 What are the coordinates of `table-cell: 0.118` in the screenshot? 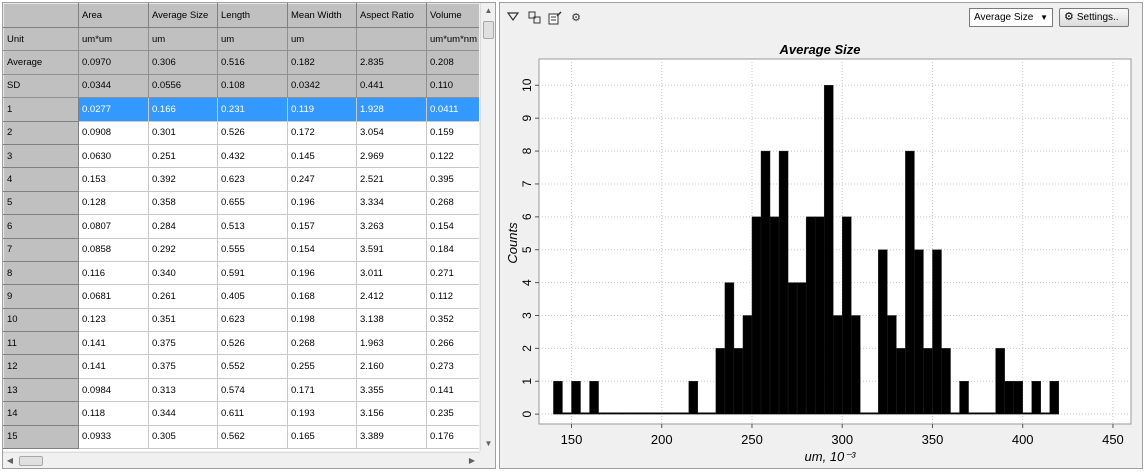 It's located at (113, 413).